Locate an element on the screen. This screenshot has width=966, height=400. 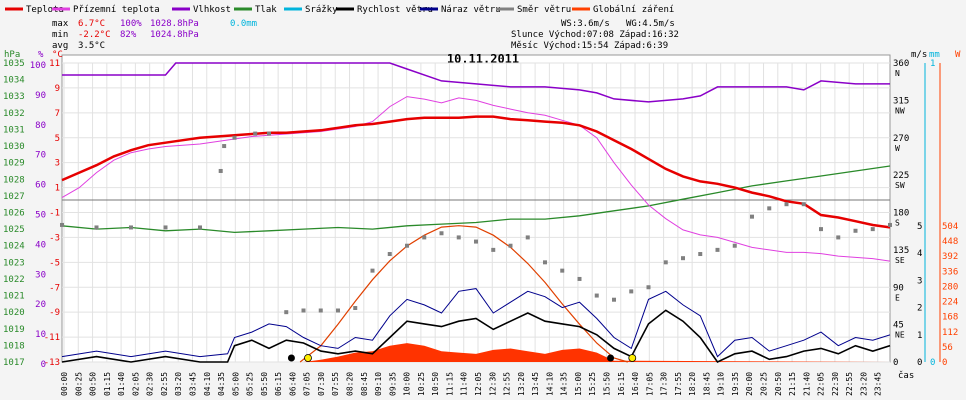
legend-label: Tlak is located at coordinates (266, 10).